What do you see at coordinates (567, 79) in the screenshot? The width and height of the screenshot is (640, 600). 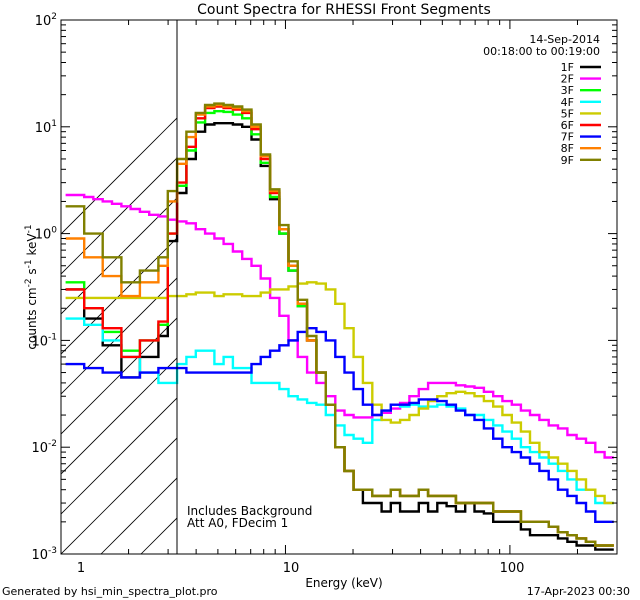 I see `legend-label-2F: 2F` at bounding box center [567, 79].